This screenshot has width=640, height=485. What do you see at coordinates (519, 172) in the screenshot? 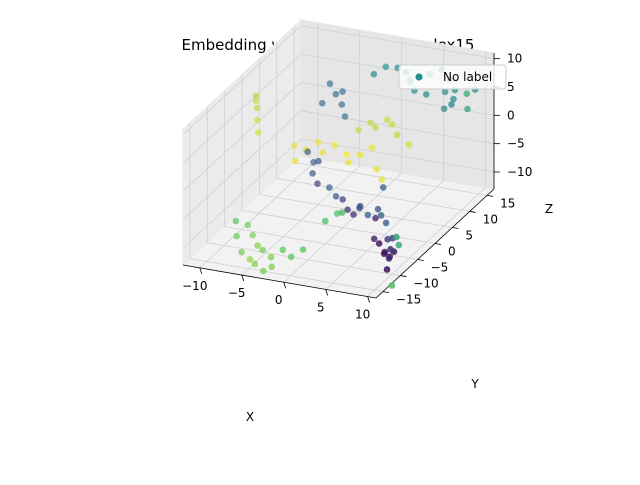
I see `z-tick-label: −10` at bounding box center [519, 172].